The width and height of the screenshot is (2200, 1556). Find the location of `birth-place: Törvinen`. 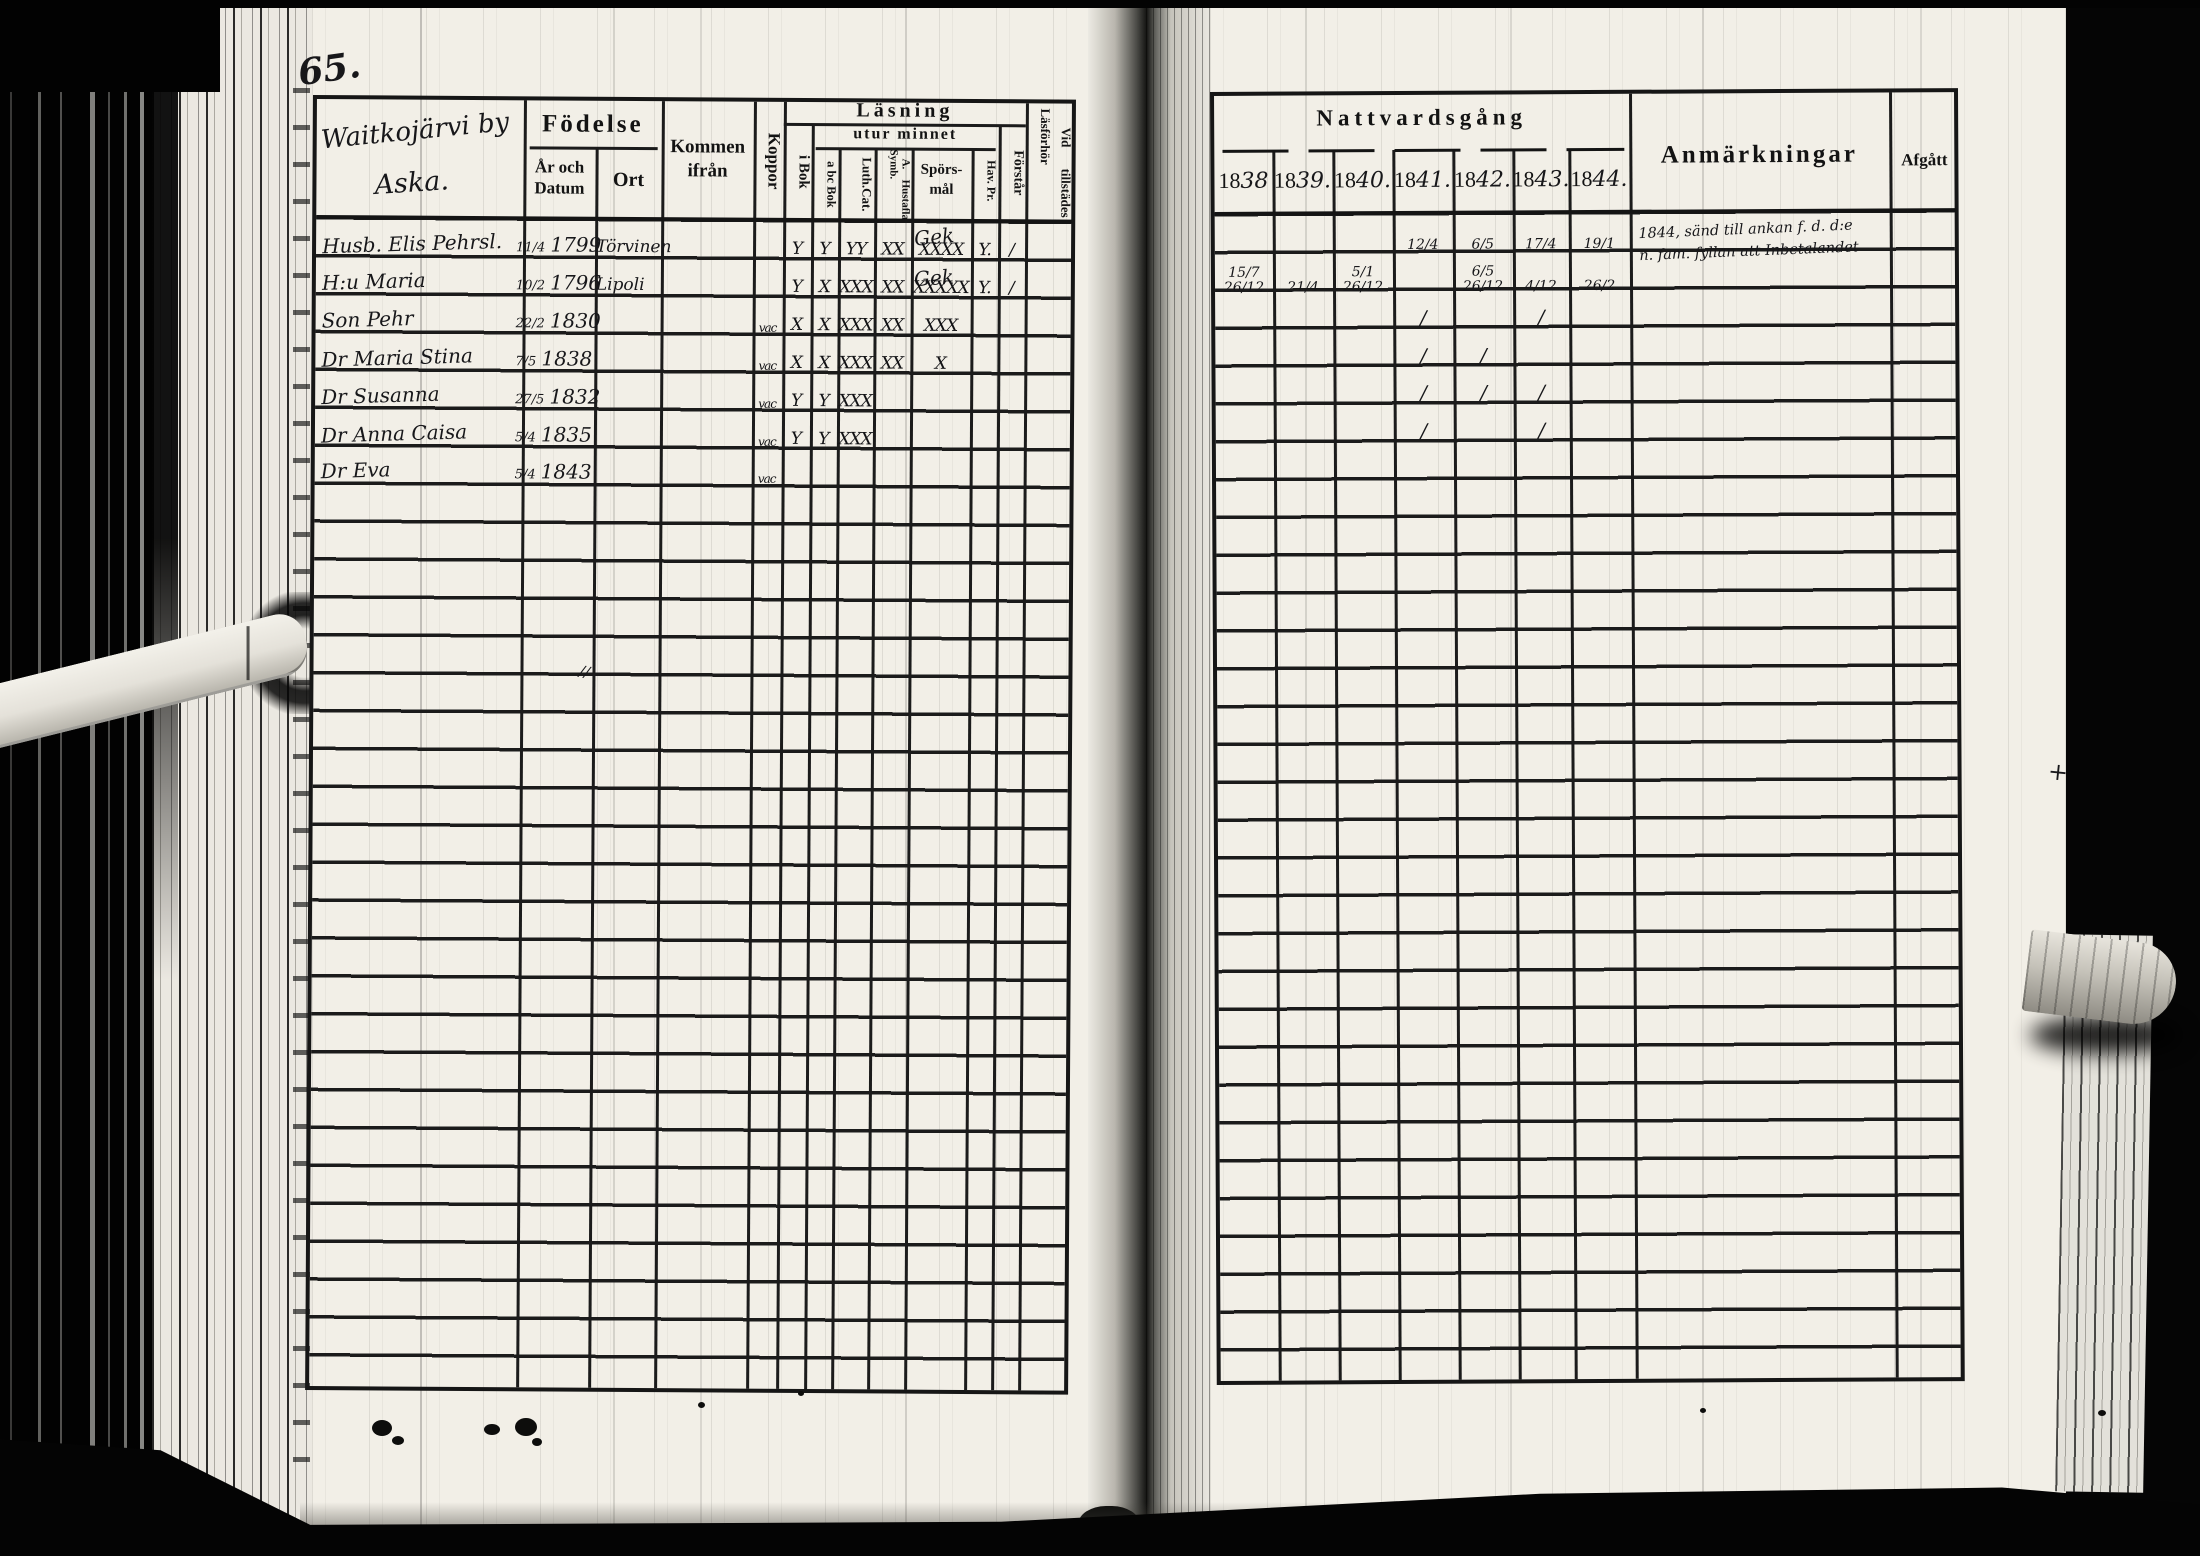

birth-place: Törvinen is located at coordinates (634, 247).